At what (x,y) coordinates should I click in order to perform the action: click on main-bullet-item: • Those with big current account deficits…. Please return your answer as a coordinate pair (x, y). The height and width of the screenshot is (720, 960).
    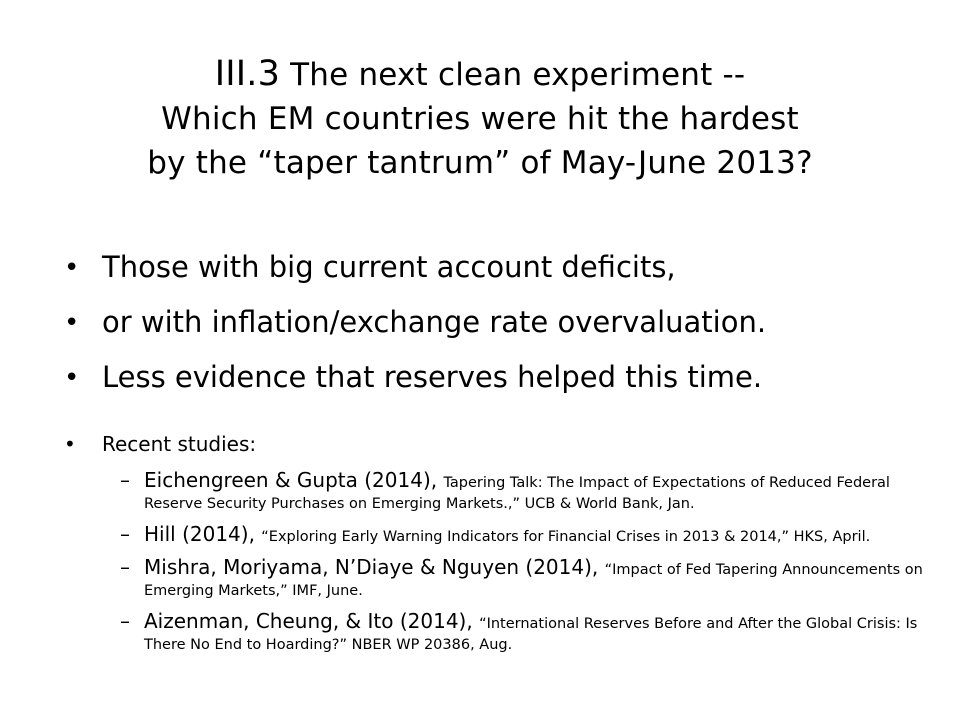
    Looking at the image, I should click on (504, 267).